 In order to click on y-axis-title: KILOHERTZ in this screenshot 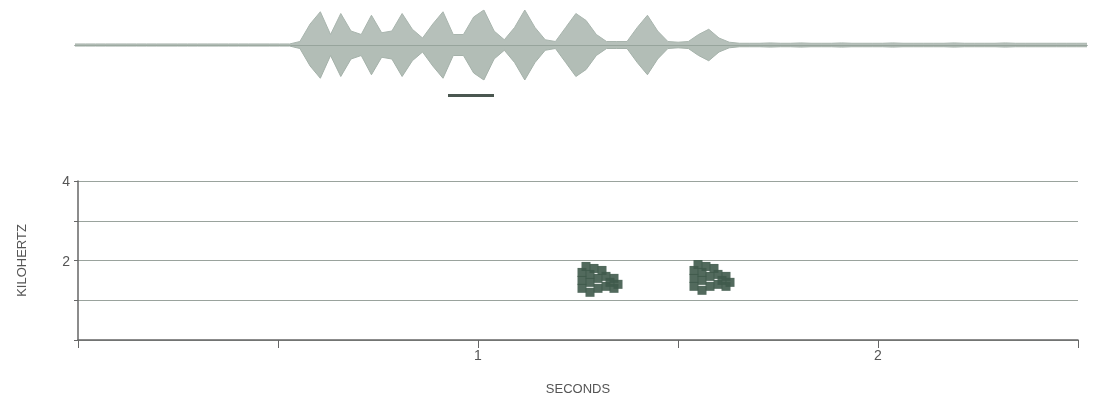, I will do `click(21, 260)`.